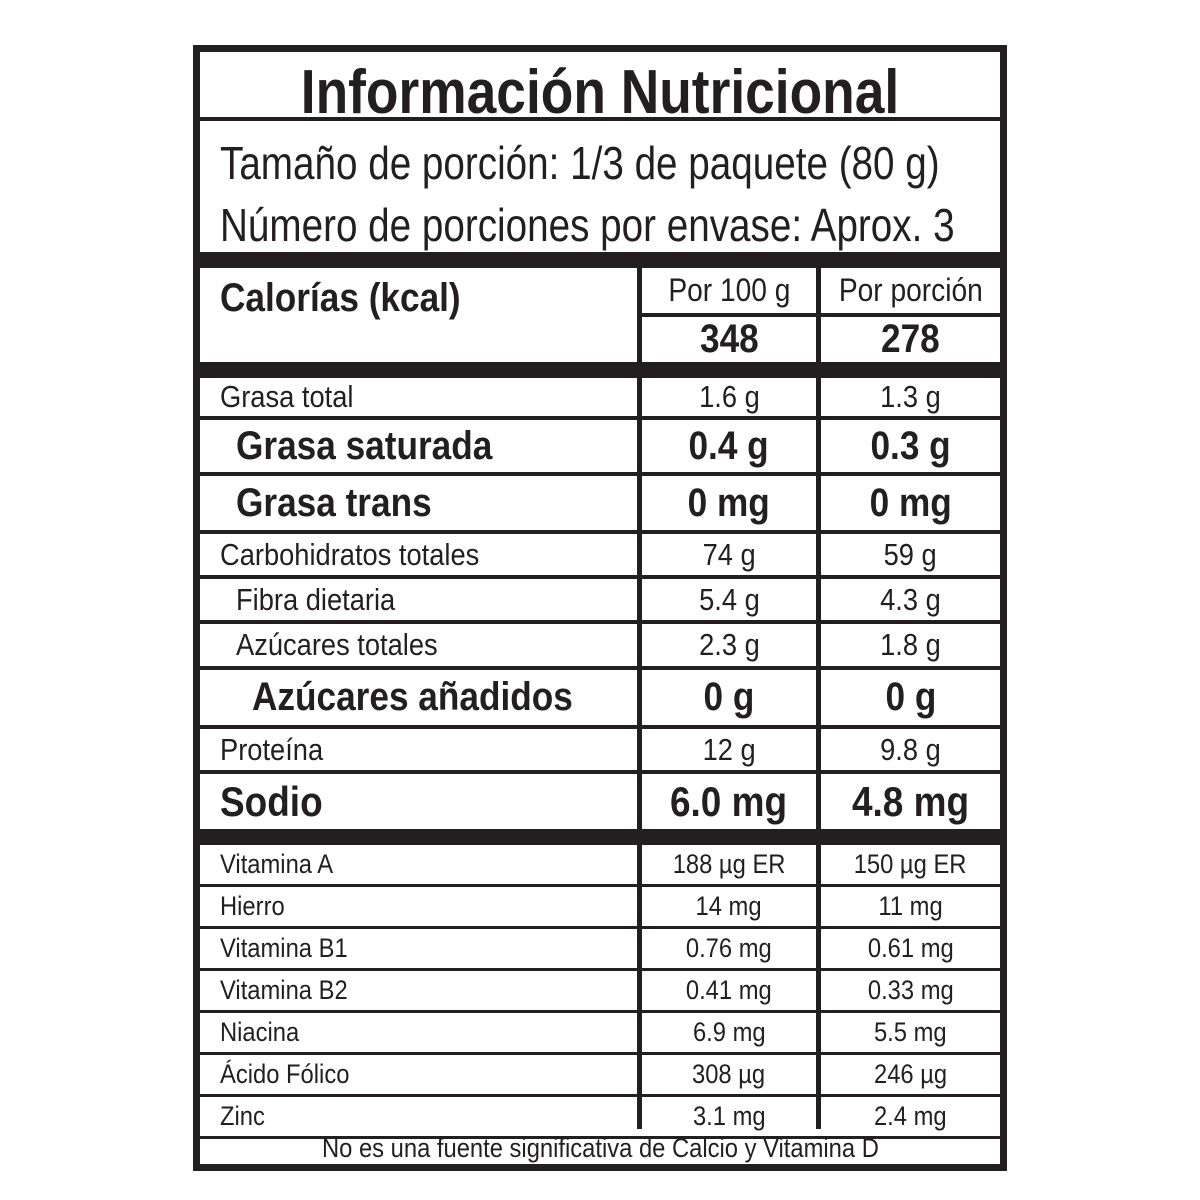 The height and width of the screenshot is (1200, 1200). I want to click on nutrient-value-cell: 12 g, so click(729, 749).